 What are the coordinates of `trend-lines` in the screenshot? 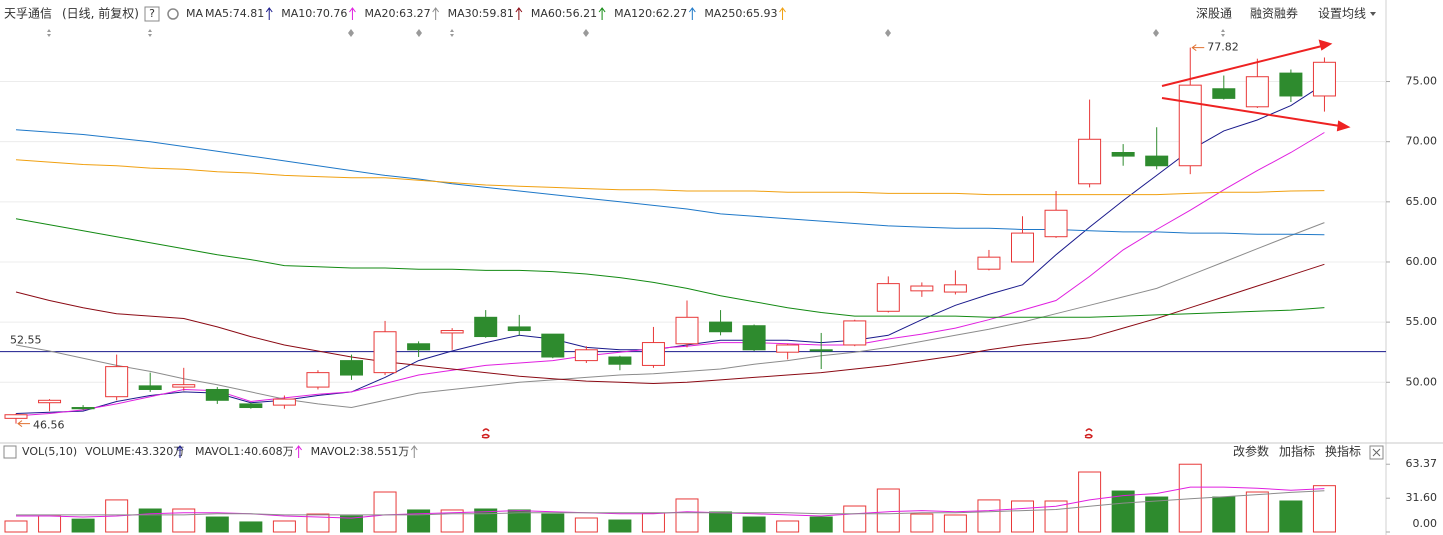 It's located at (1256, 85).